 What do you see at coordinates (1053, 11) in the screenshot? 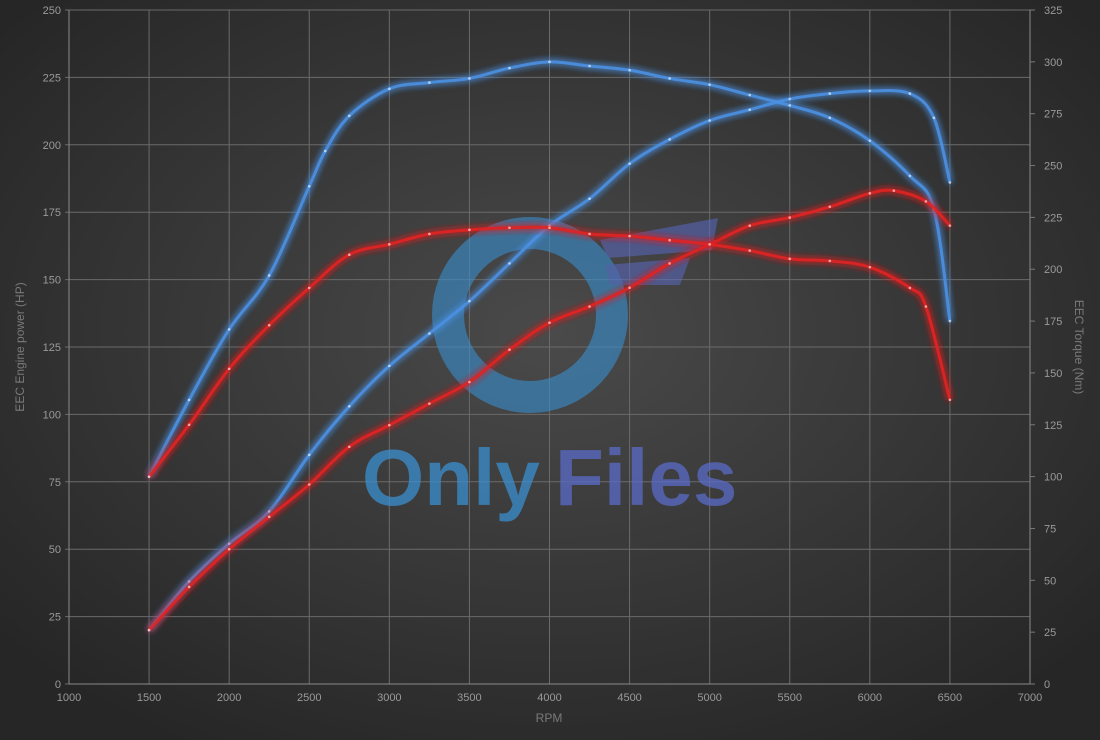
I see `y-right-tick-label: 325` at bounding box center [1053, 11].